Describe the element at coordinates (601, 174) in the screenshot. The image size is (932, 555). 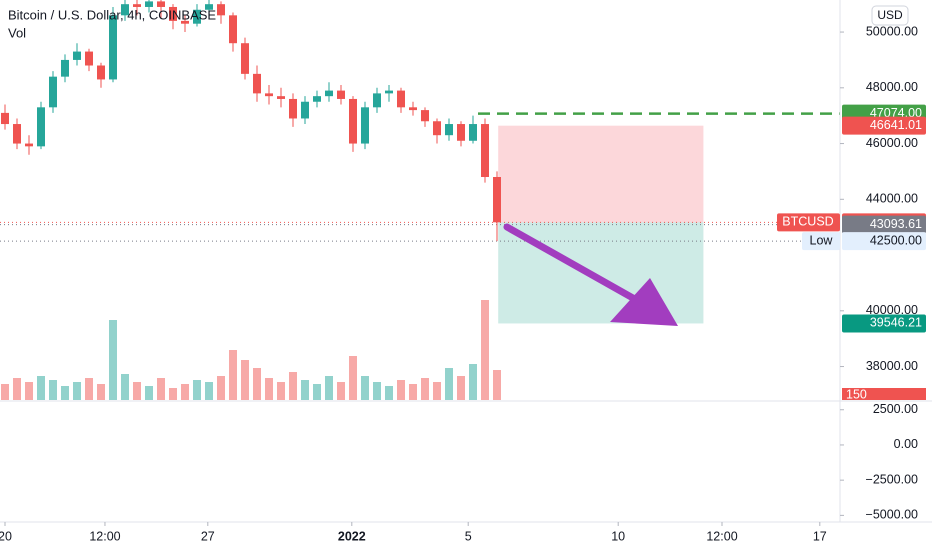
I see `stop-zone` at that location.